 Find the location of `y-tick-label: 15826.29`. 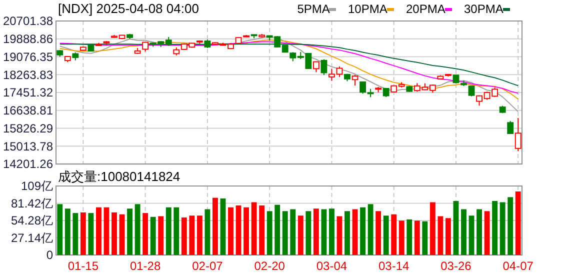

y-tick-label: 15826.29 is located at coordinates (28, 128).